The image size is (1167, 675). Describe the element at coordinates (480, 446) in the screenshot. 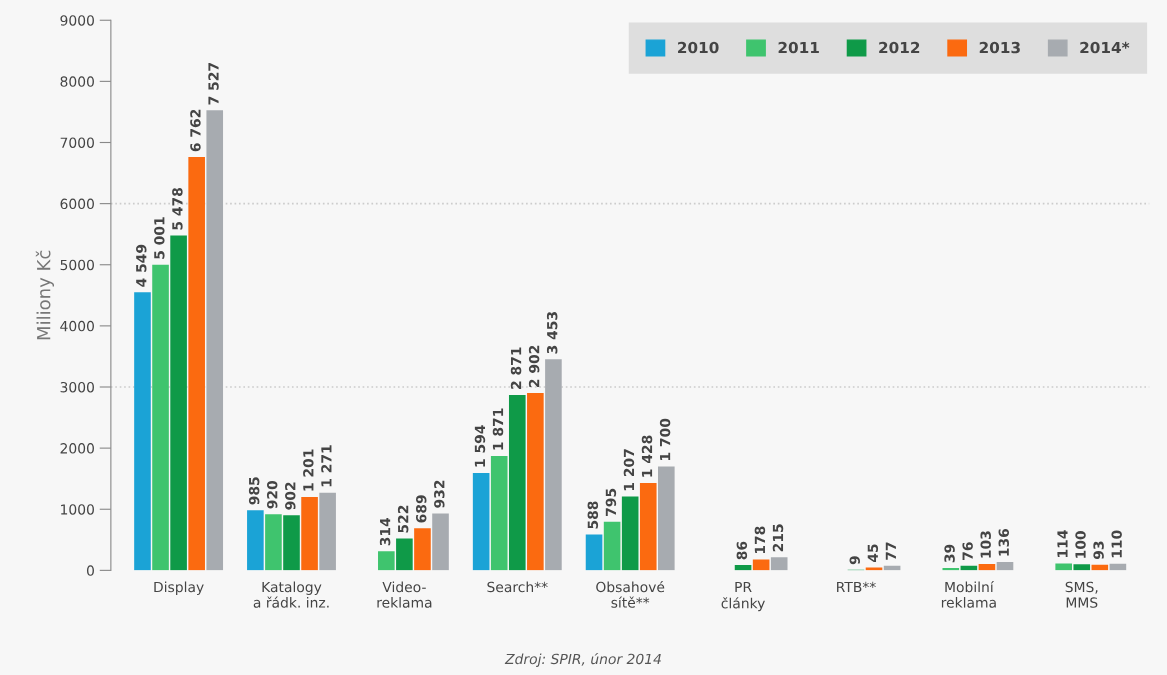

I see `data-label: 1 594` at that location.